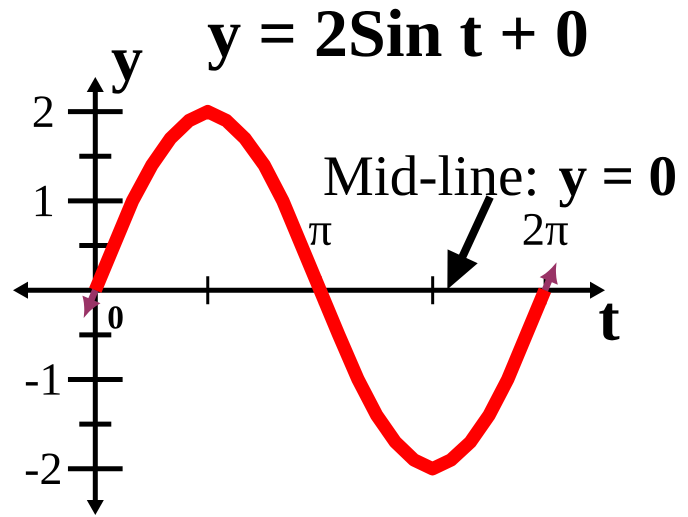 The image size is (688, 517). What do you see at coordinates (44, 201) in the screenshot?
I see `y-tick-label: 1` at bounding box center [44, 201].